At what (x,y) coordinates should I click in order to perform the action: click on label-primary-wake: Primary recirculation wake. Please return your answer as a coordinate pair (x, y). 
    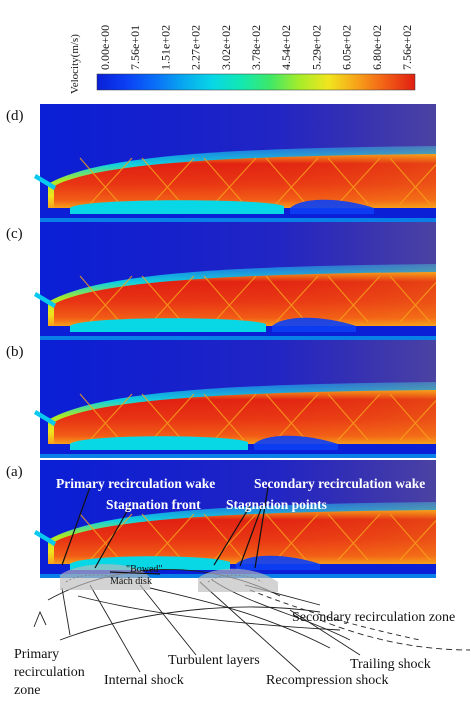
    Looking at the image, I should click on (135, 483).